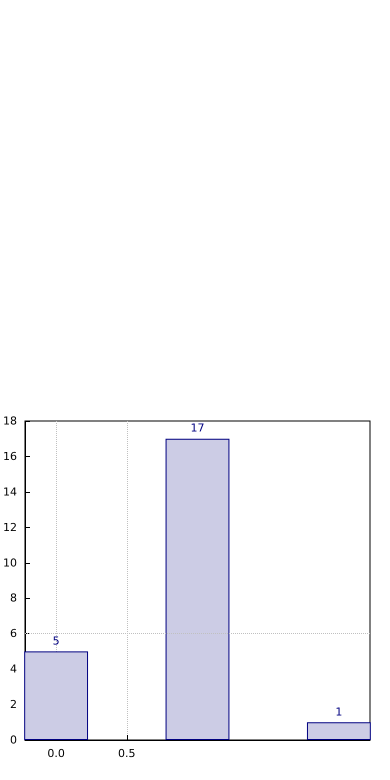 This screenshot has height=780, width=390. What do you see at coordinates (127, 753) in the screenshot?
I see `x-tick-label: 0.5` at bounding box center [127, 753].